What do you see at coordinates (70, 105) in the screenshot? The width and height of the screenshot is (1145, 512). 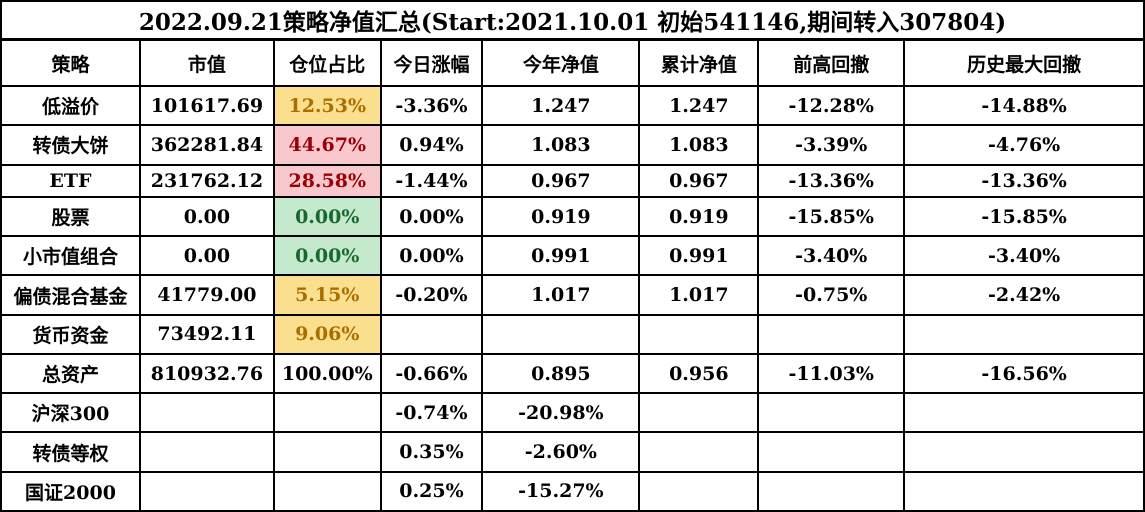 I see `cell-strategy: 低溢价` at bounding box center [70, 105].